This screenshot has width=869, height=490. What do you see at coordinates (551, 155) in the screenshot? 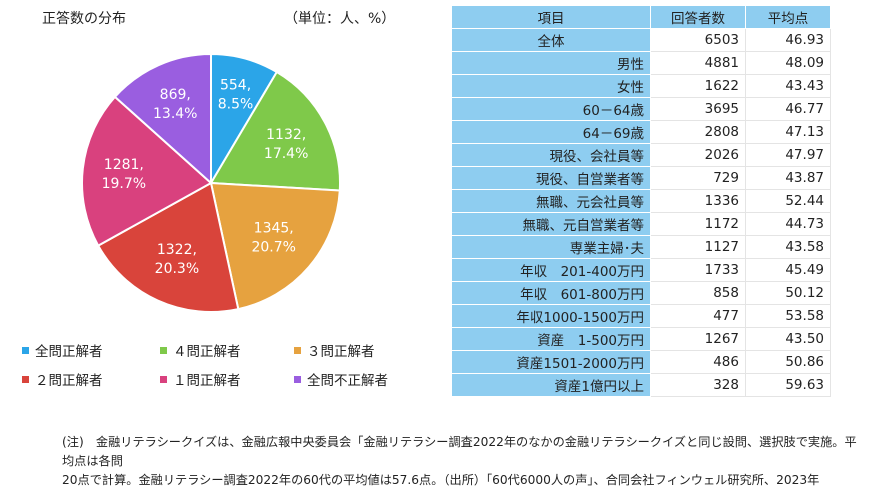
I see `row-label: 現役、会社員等` at bounding box center [551, 155].